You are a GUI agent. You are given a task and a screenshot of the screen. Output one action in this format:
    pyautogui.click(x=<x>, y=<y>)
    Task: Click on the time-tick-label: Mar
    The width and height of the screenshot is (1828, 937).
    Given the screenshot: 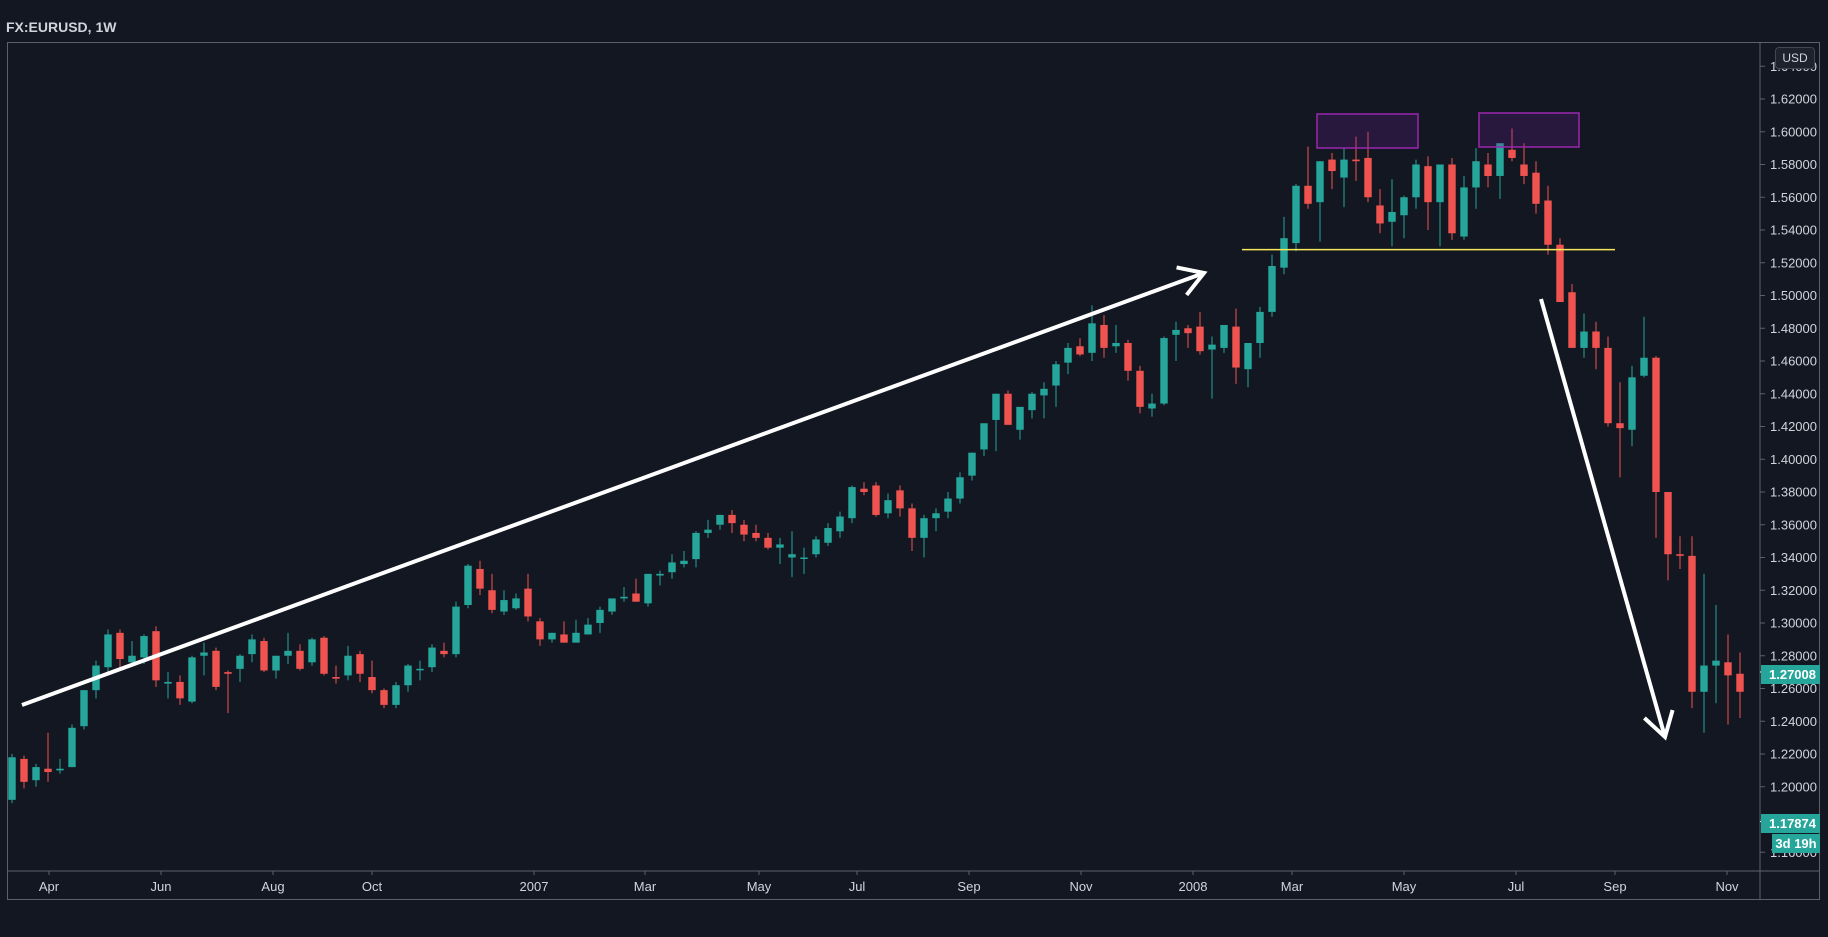 What is the action you would take?
    pyautogui.click(x=1292, y=886)
    